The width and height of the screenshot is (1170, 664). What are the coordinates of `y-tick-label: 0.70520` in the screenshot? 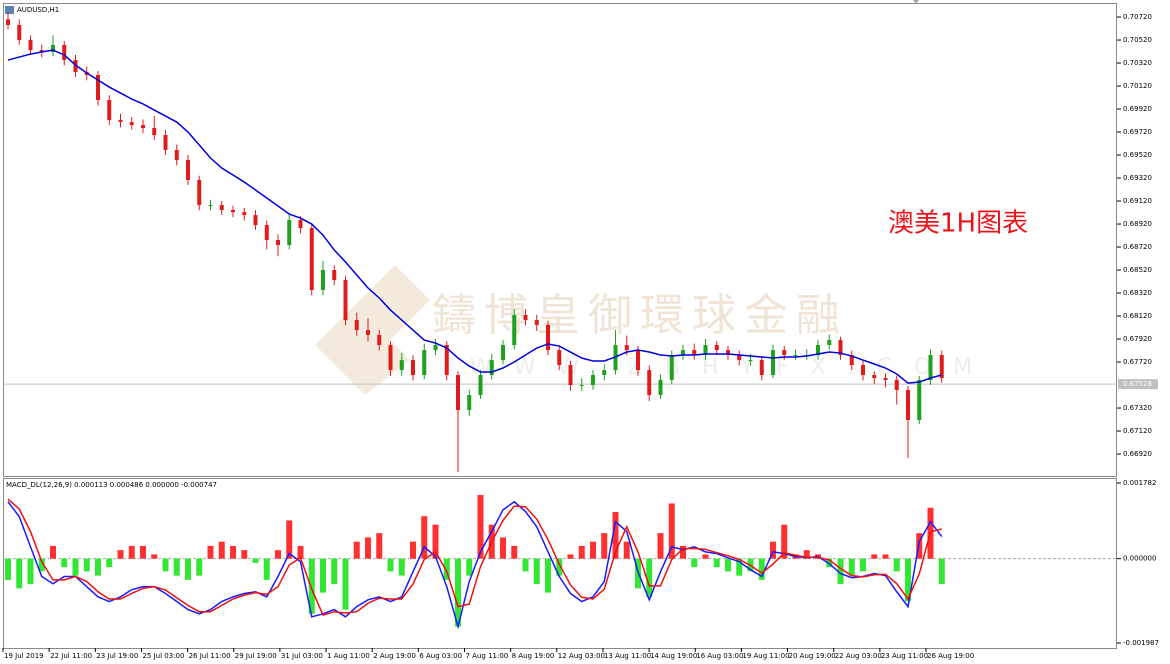 It's located at (1137, 40).